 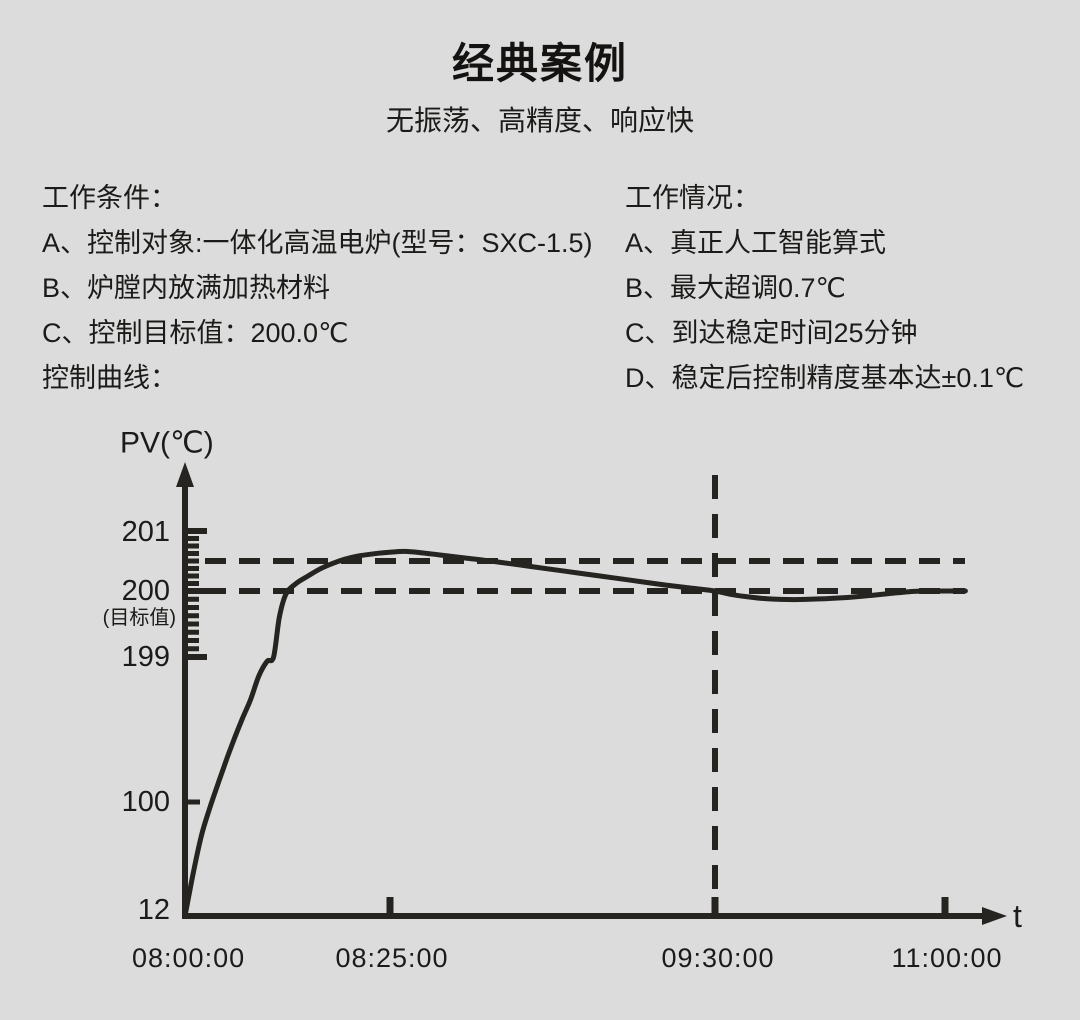 What do you see at coordinates (539, 120) in the screenshot?
I see `page-subtitle: 无振荡、高精度、响应快` at bounding box center [539, 120].